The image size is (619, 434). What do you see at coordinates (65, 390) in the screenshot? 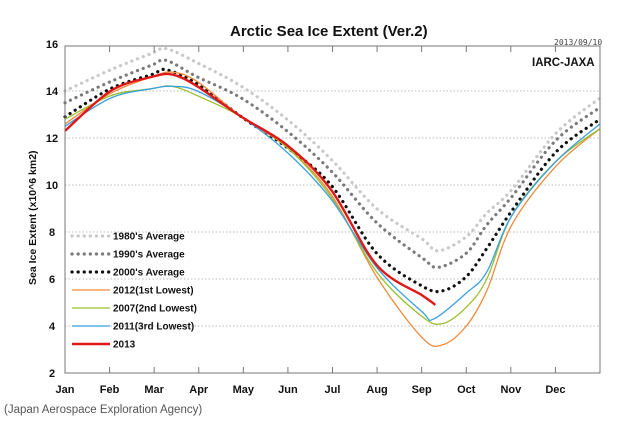
I see `x-tick-label: Jan` at bounding box center [65, 390].